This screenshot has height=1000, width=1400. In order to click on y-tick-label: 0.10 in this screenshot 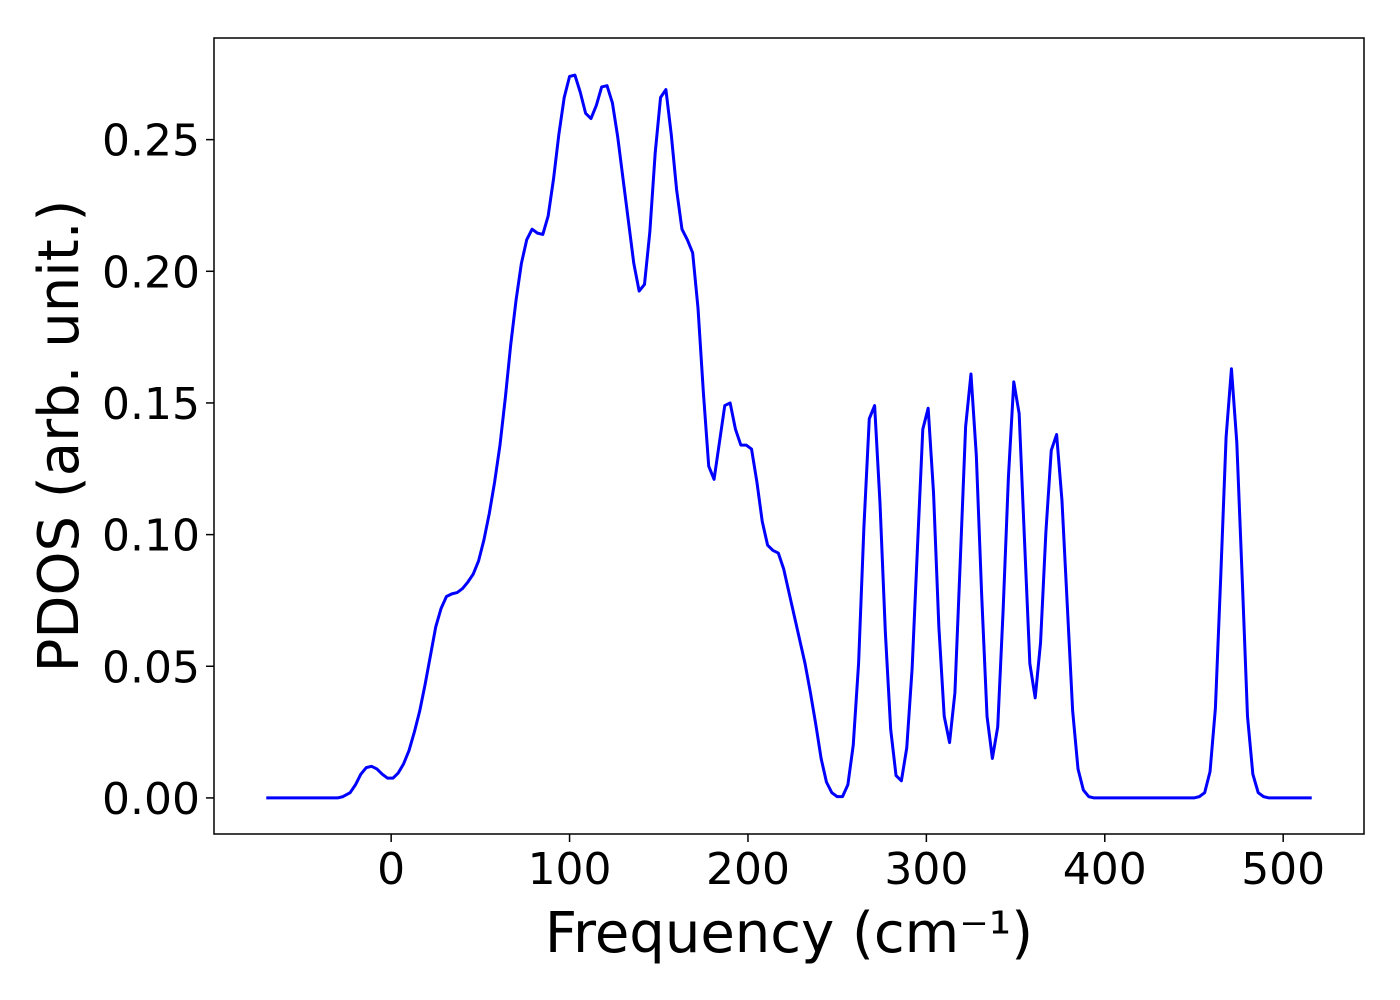, I will do `click(151, 536)`.